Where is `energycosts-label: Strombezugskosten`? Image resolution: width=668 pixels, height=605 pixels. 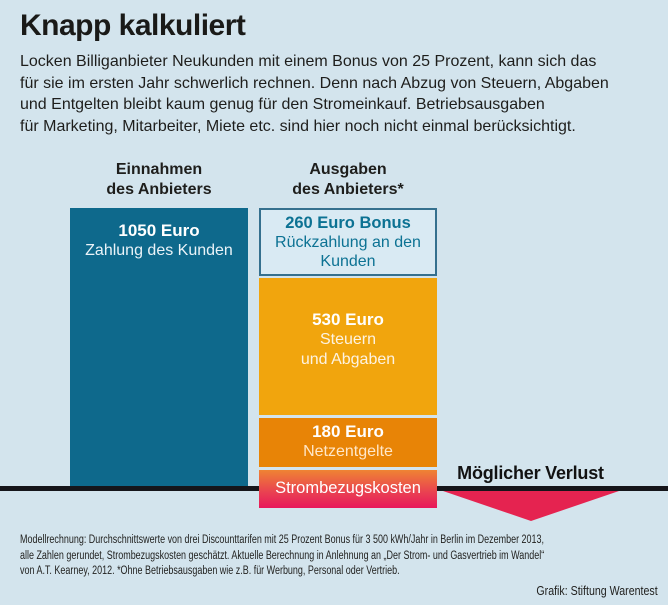 energycosts-label: Strombezugskosten is located at coordinates (348, 488).